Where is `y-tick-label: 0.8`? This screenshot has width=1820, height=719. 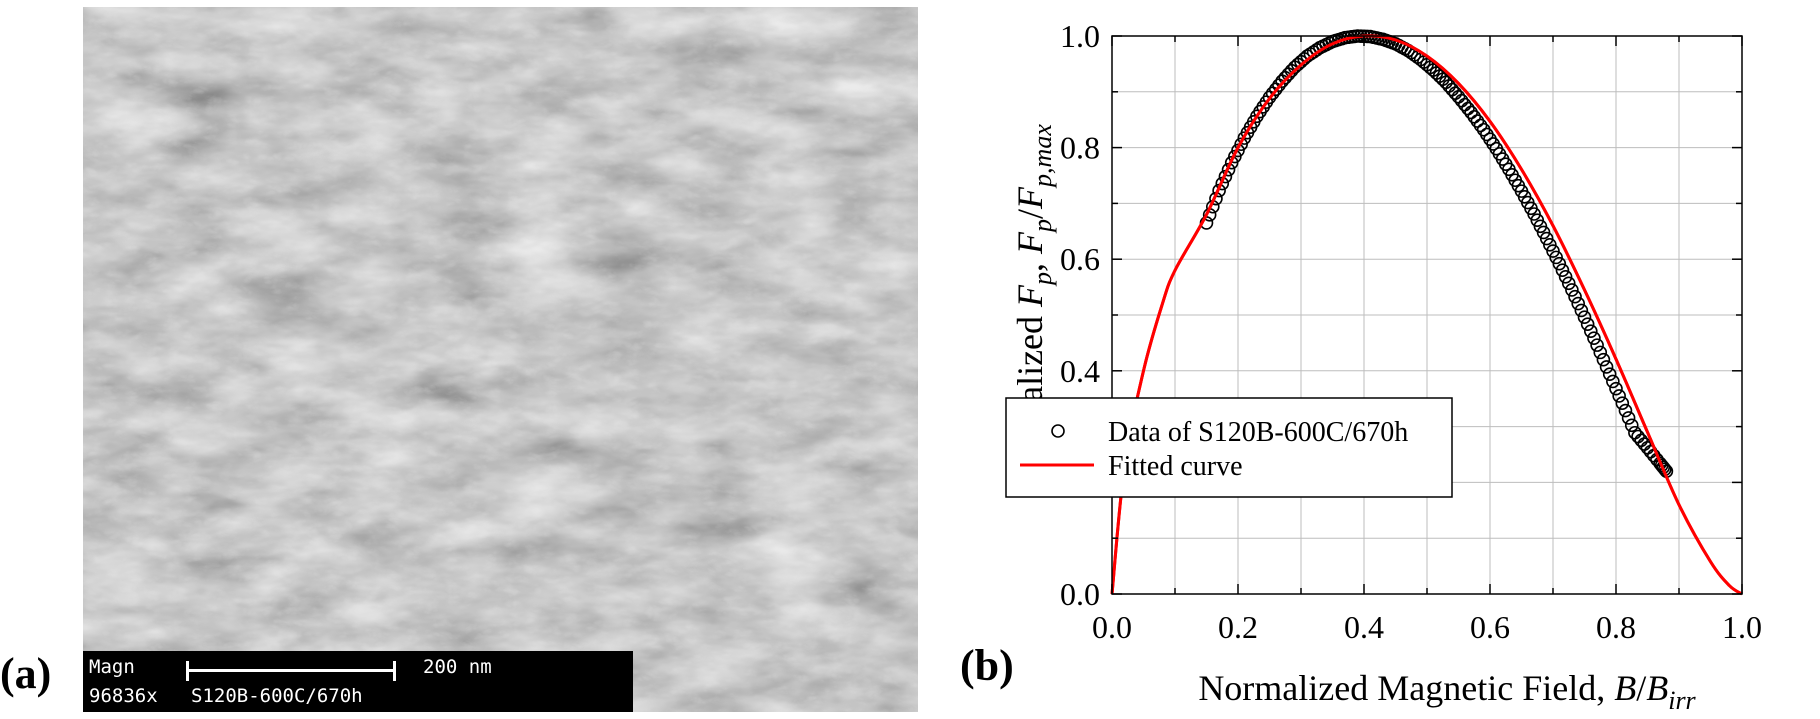
y-tick-label: 0.8 is located at coordinates (1080, 148).